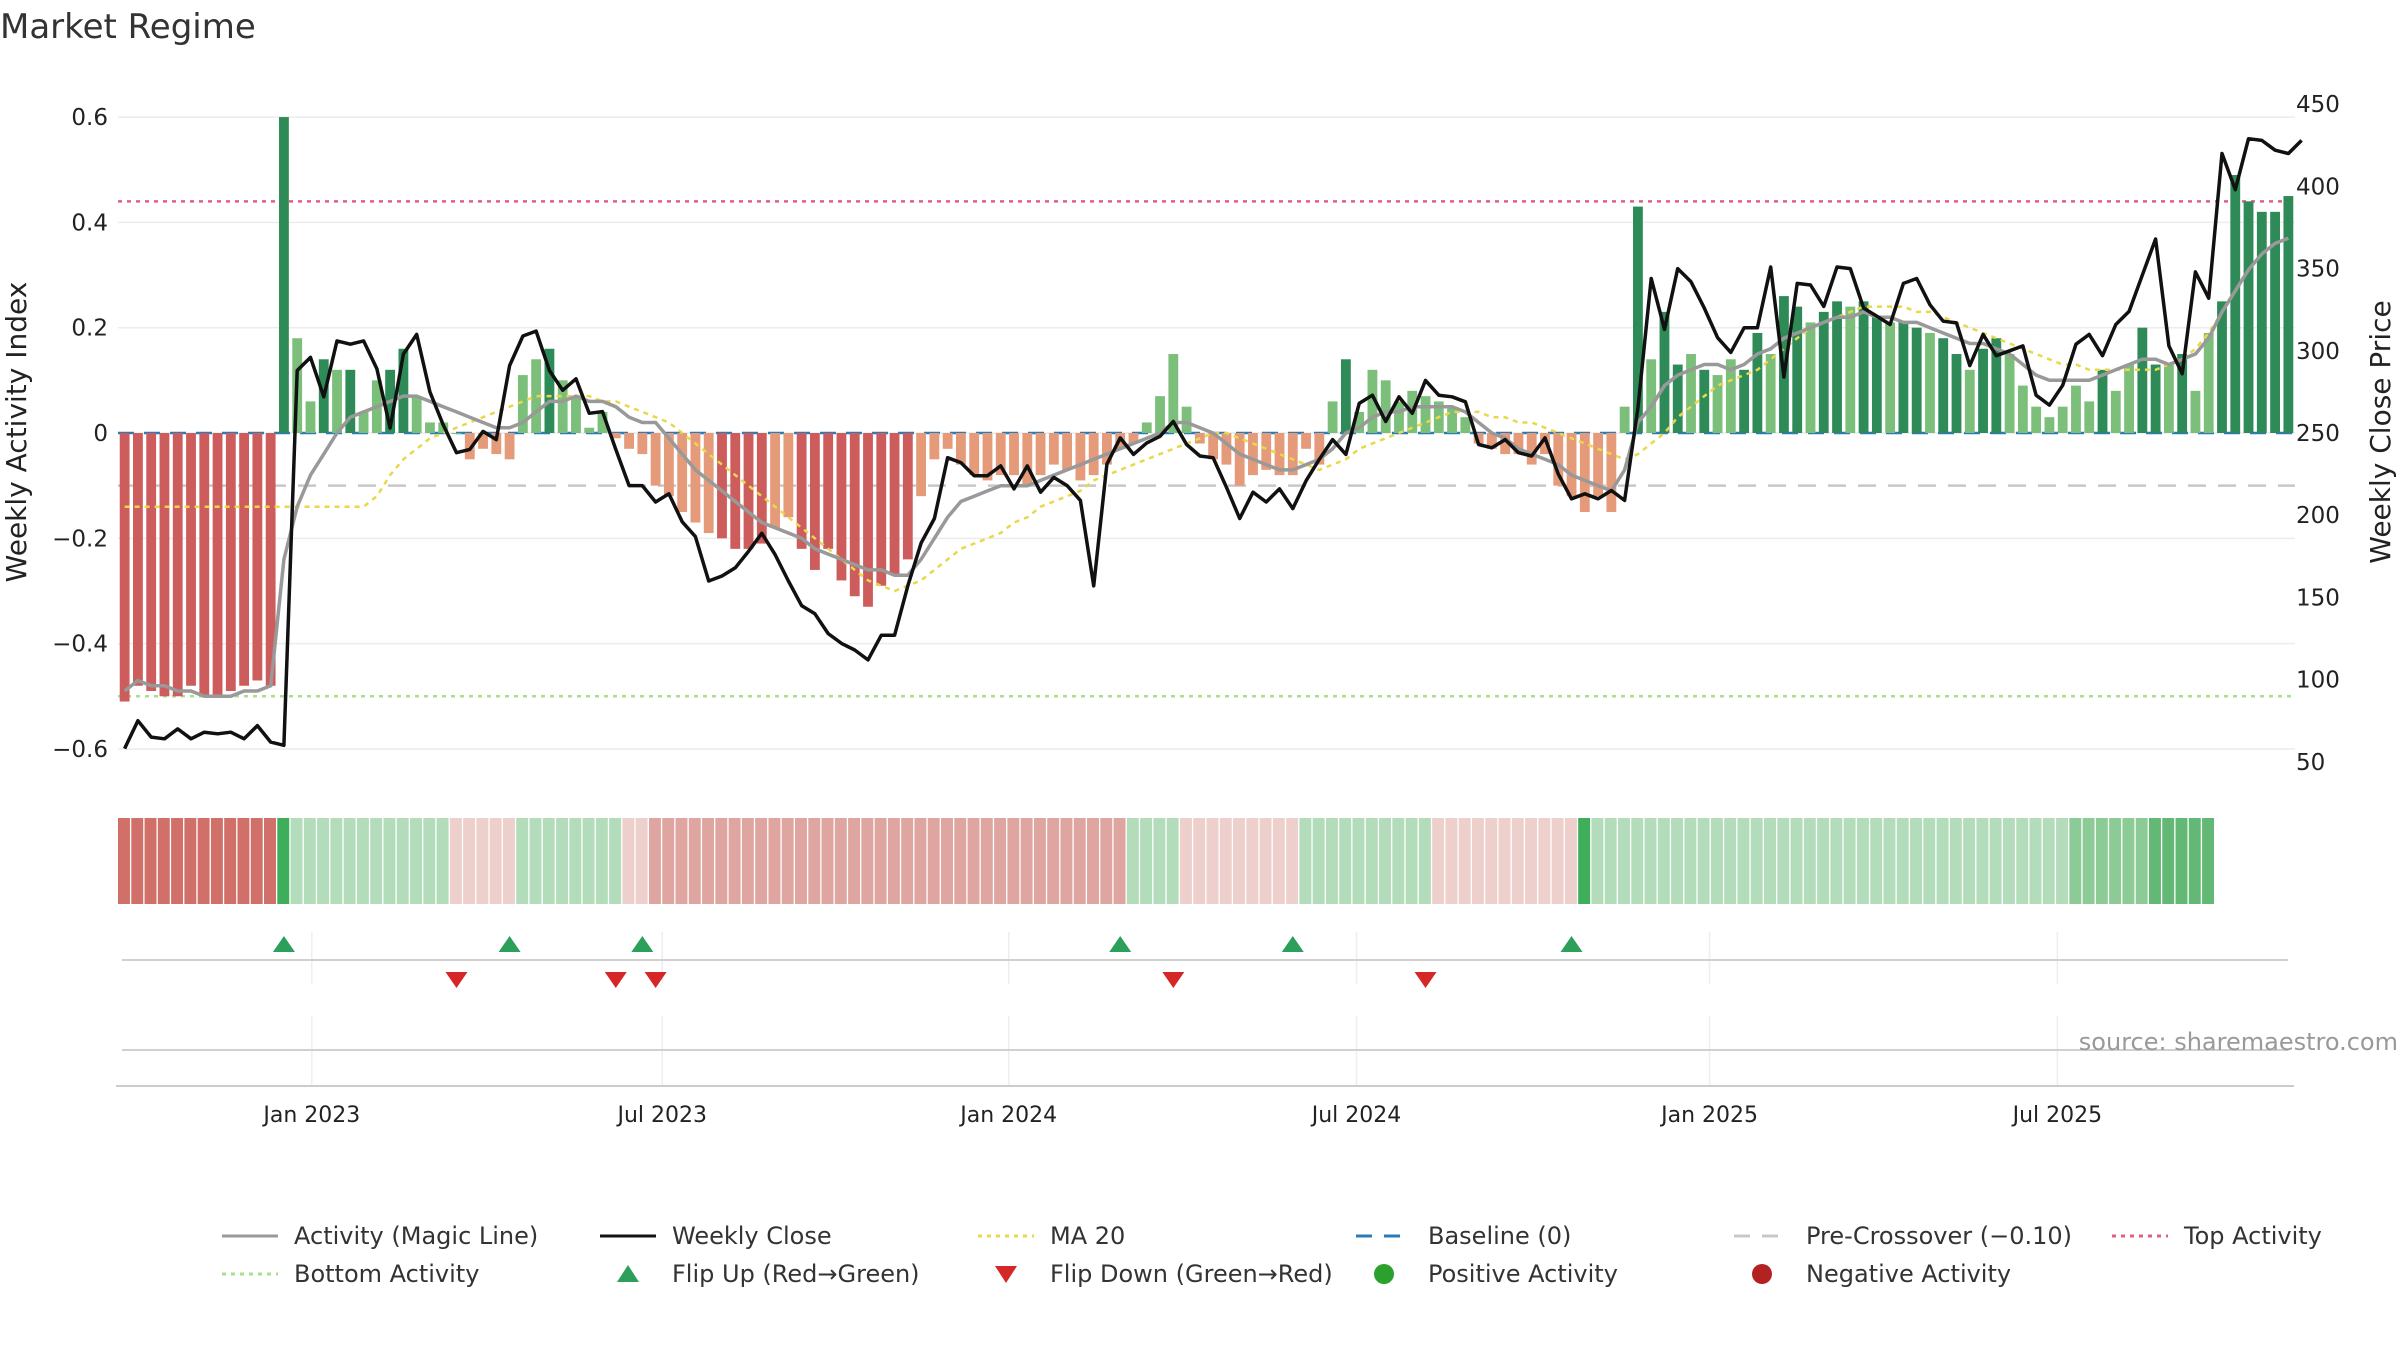 The width and height of the screenshot is (2400, 1350). Describe the element at coordinates (100, 434) in the screenshot. I see `left-tick-label: 0` at that location.